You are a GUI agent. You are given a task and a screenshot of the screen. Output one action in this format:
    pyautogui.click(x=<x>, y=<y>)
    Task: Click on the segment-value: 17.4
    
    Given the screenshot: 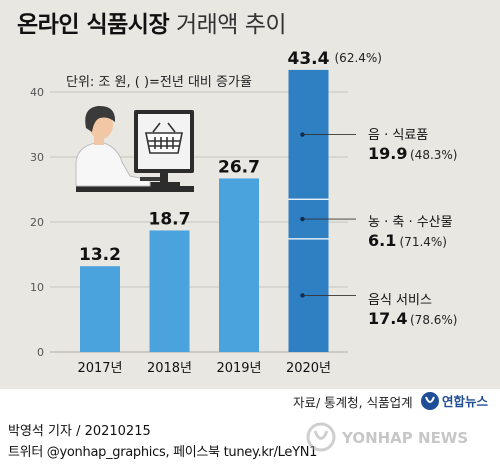 What is the action you would take?
    pyautogui.click(x=387, y=318)
    